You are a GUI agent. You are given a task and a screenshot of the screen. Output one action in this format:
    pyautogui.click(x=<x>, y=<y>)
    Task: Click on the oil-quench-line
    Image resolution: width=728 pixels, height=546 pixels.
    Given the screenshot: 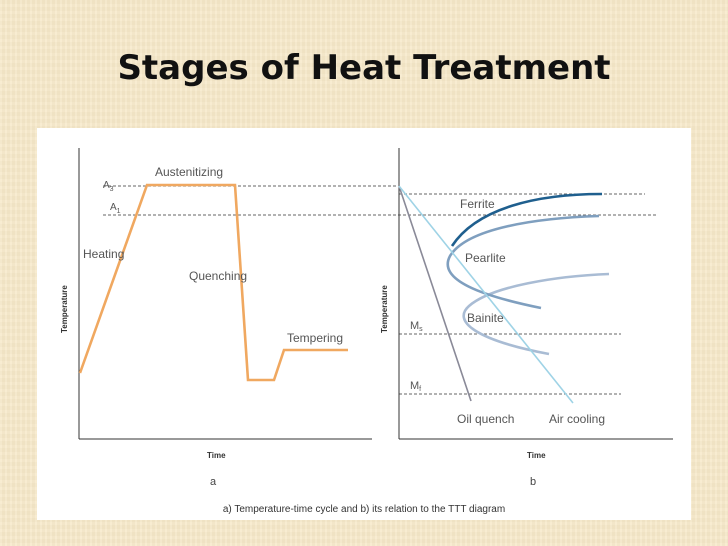 What is the action you would take?
    pyautogui.click(x=435, y=293)
    